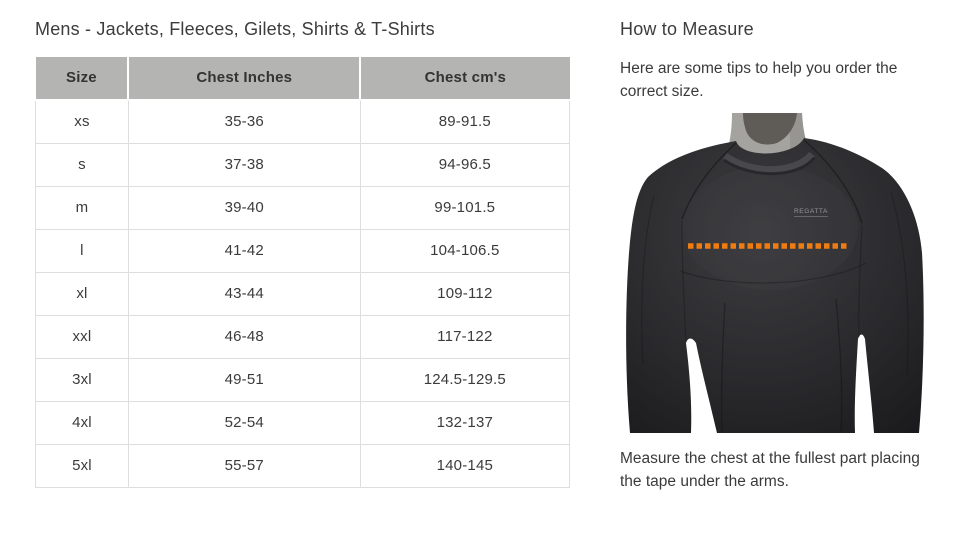 The width and height of the screenshot is (967, 544). I want to click on table-row: 5xl 55-57 140-145, so click(303, 465).